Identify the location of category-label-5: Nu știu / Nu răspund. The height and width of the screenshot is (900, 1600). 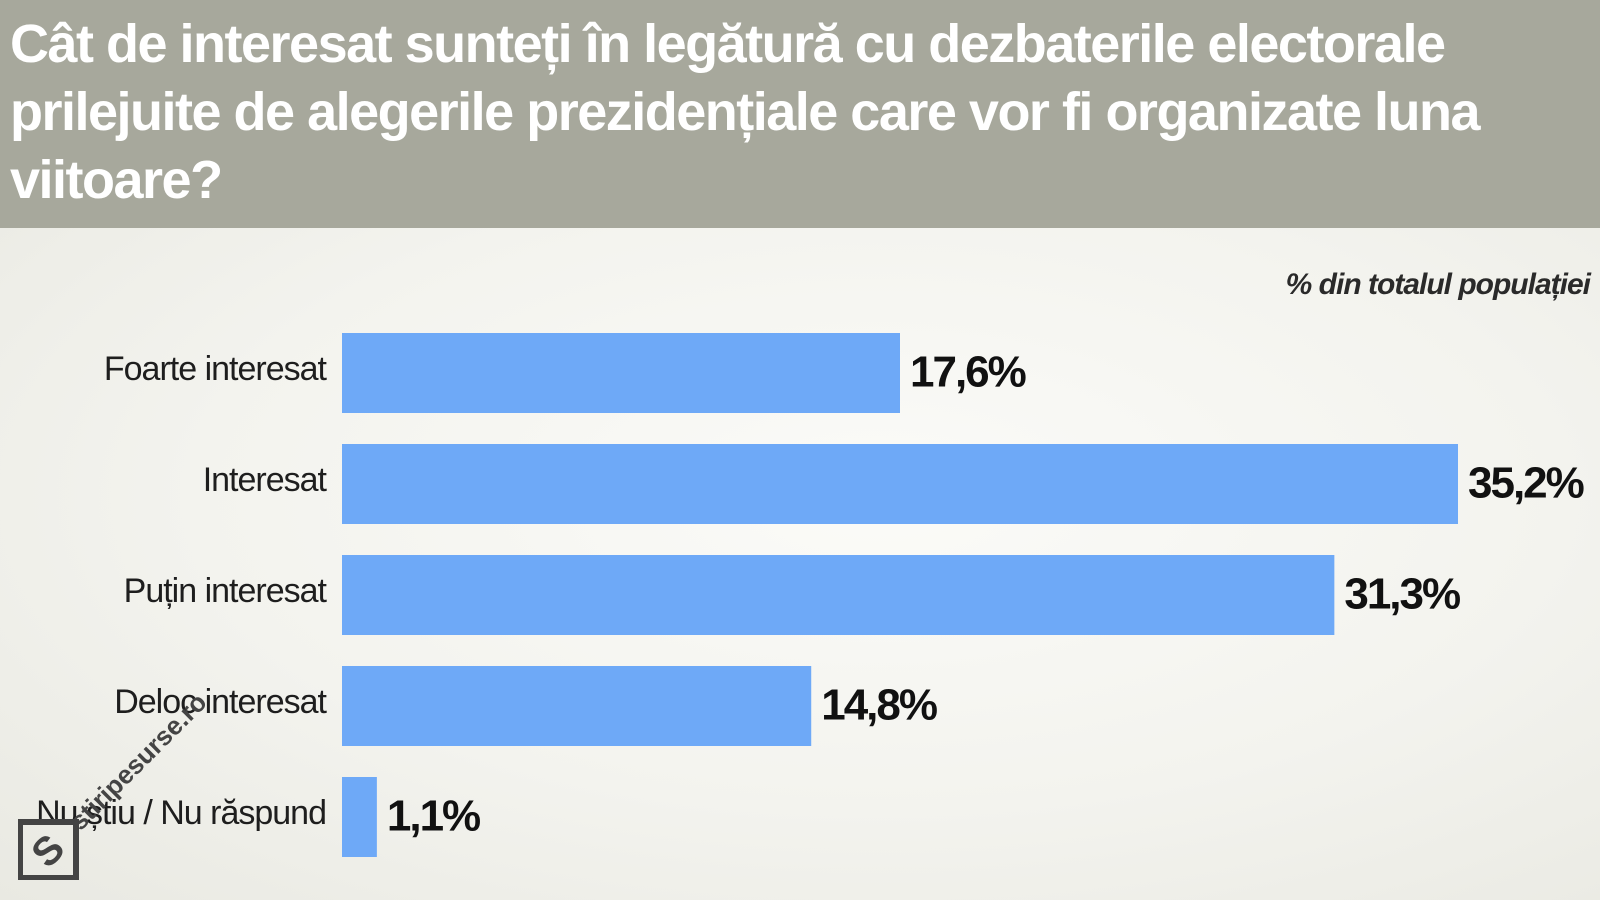
(181, 813).